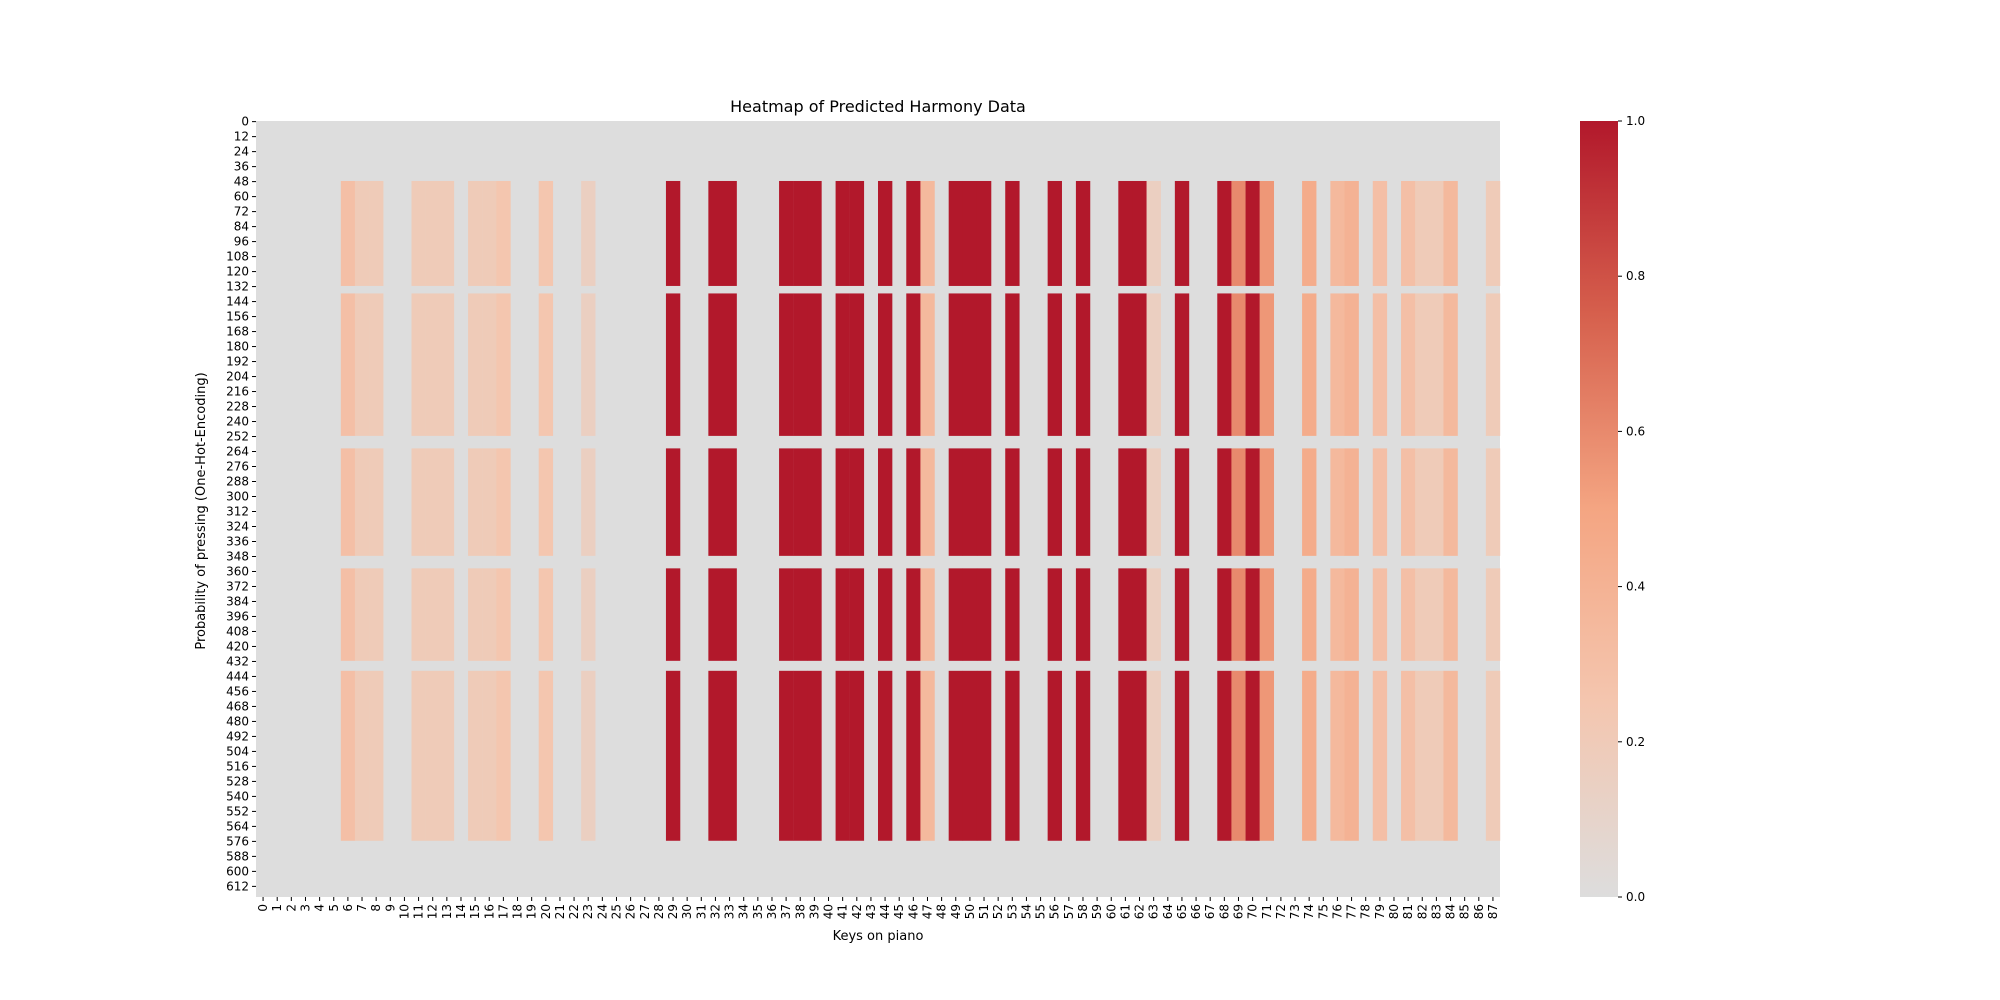 This screenshot has width=2000, height=1000. I want to click on x-tick-label: 36, so click(772, 911).